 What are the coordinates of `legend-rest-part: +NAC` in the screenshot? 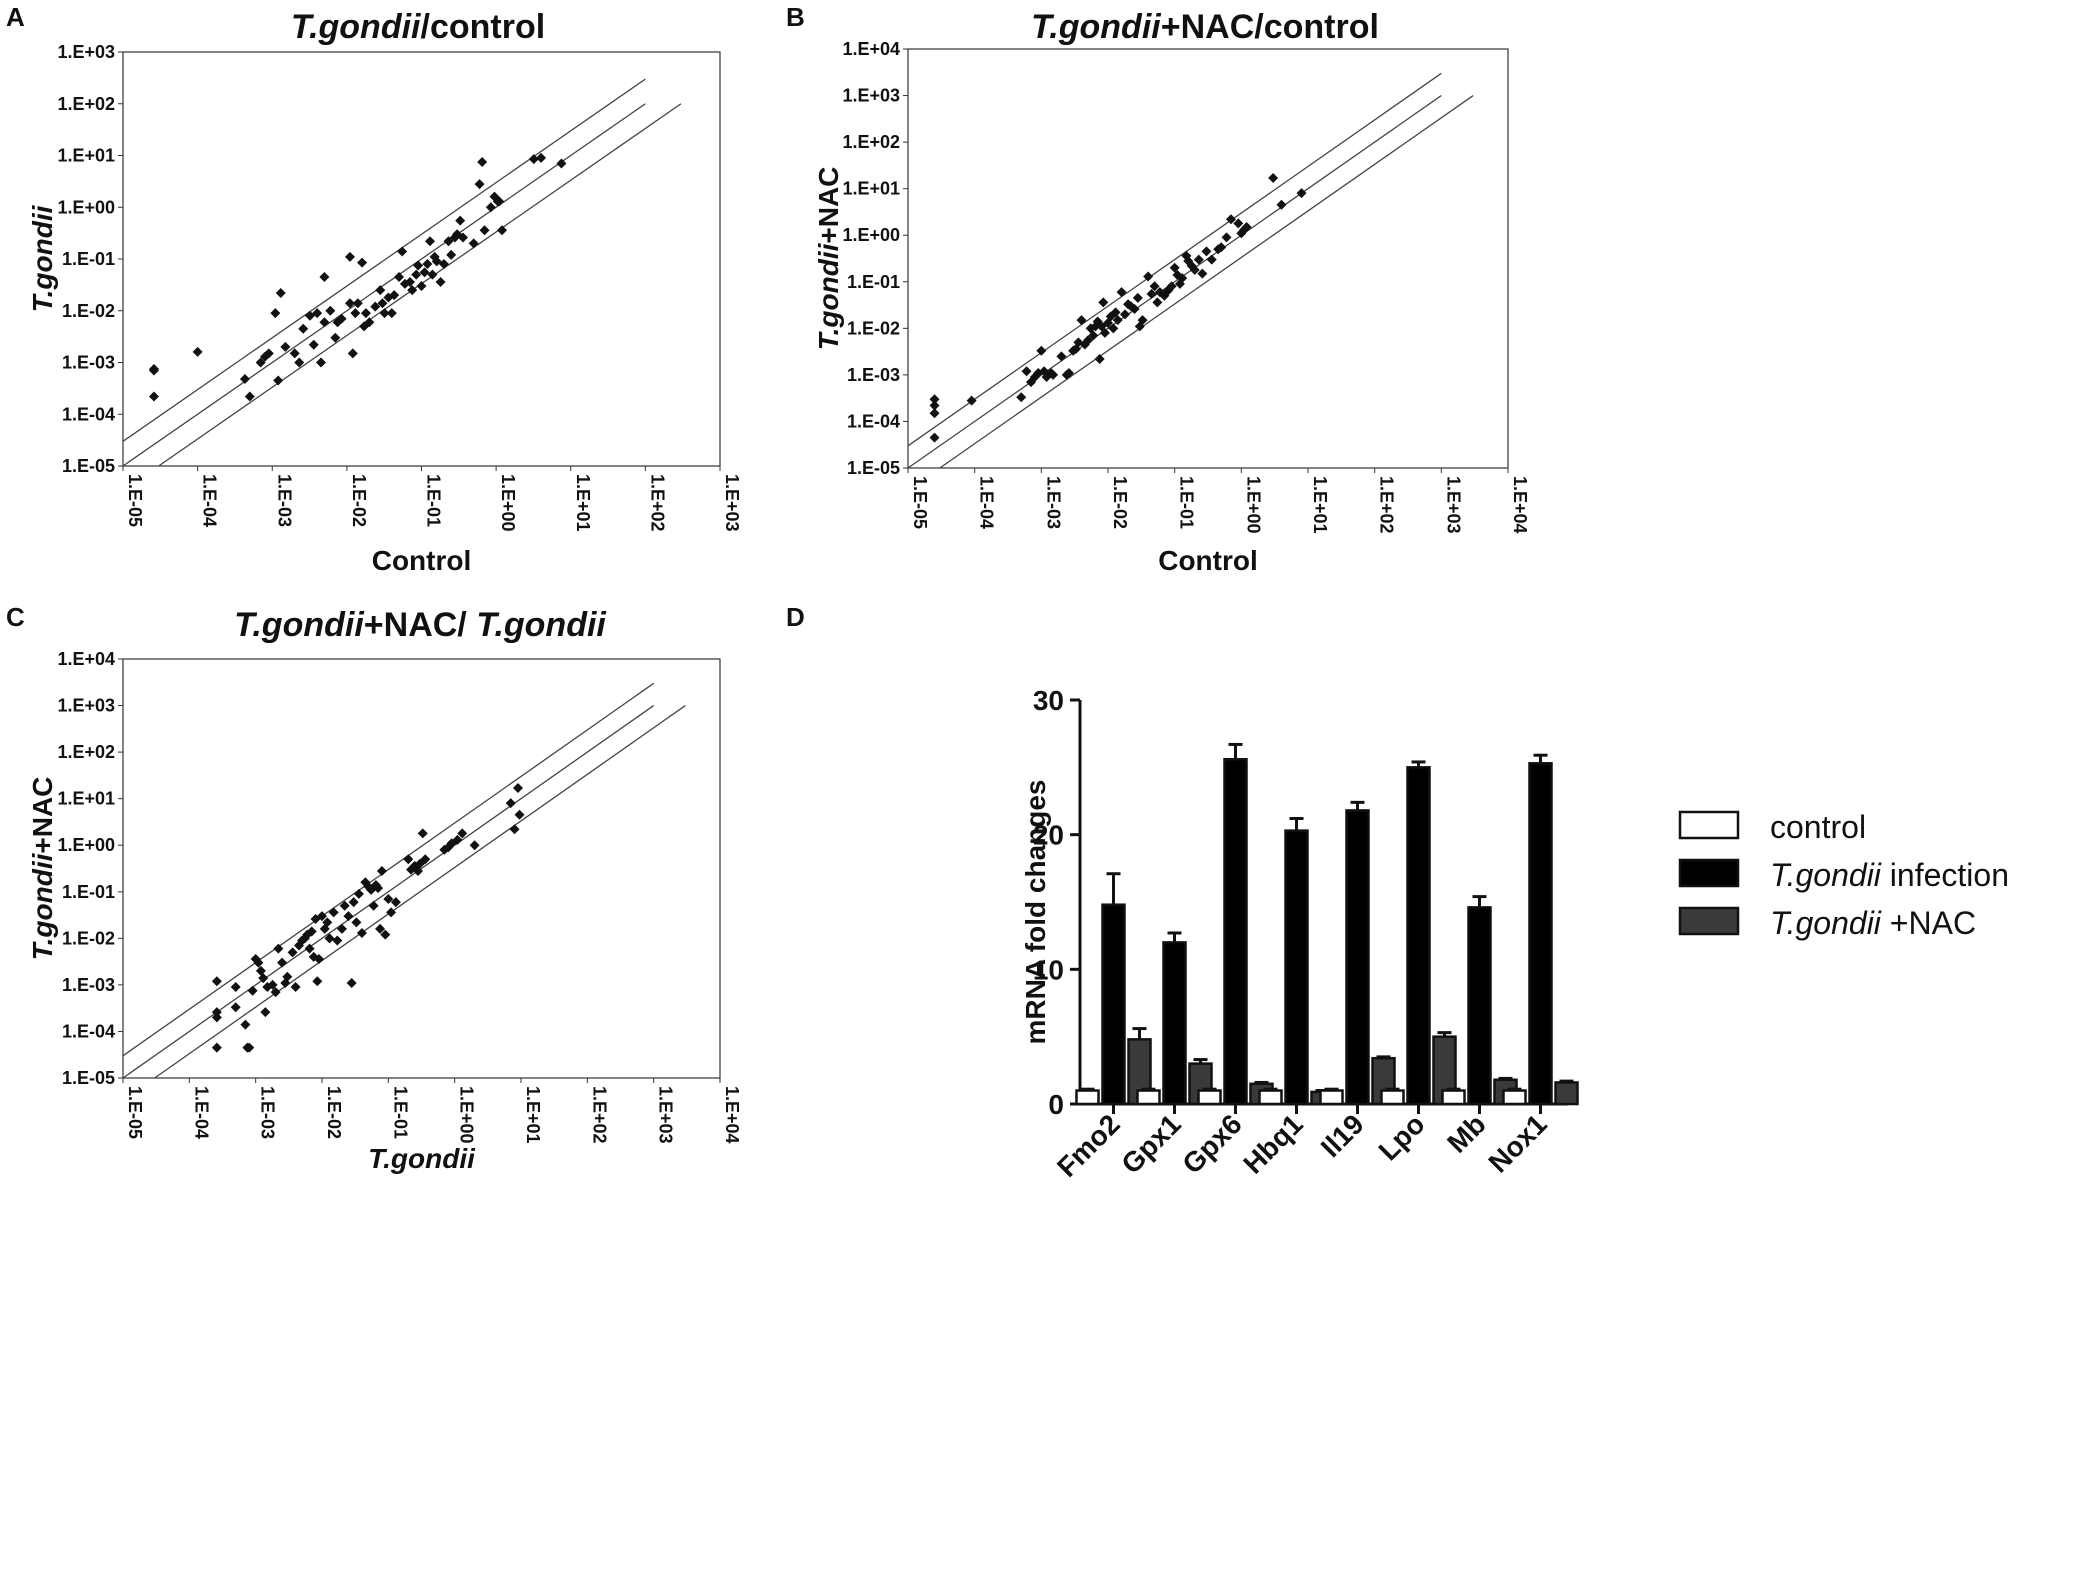 It's located at (1928, 923).